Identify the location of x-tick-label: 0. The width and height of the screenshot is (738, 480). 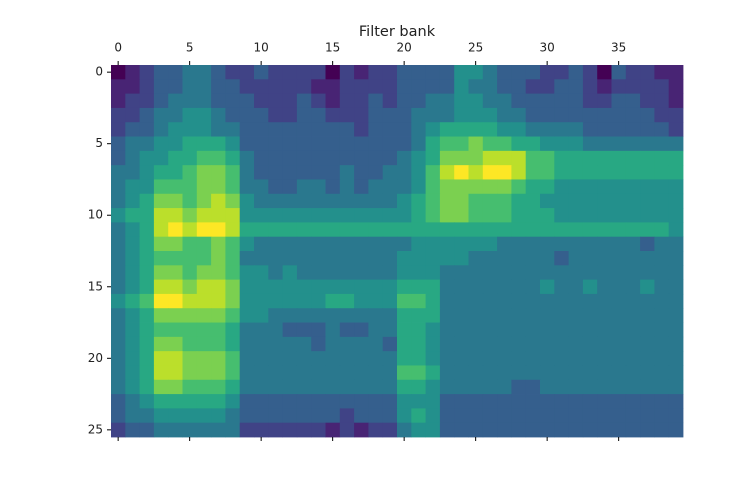
(118, 48).